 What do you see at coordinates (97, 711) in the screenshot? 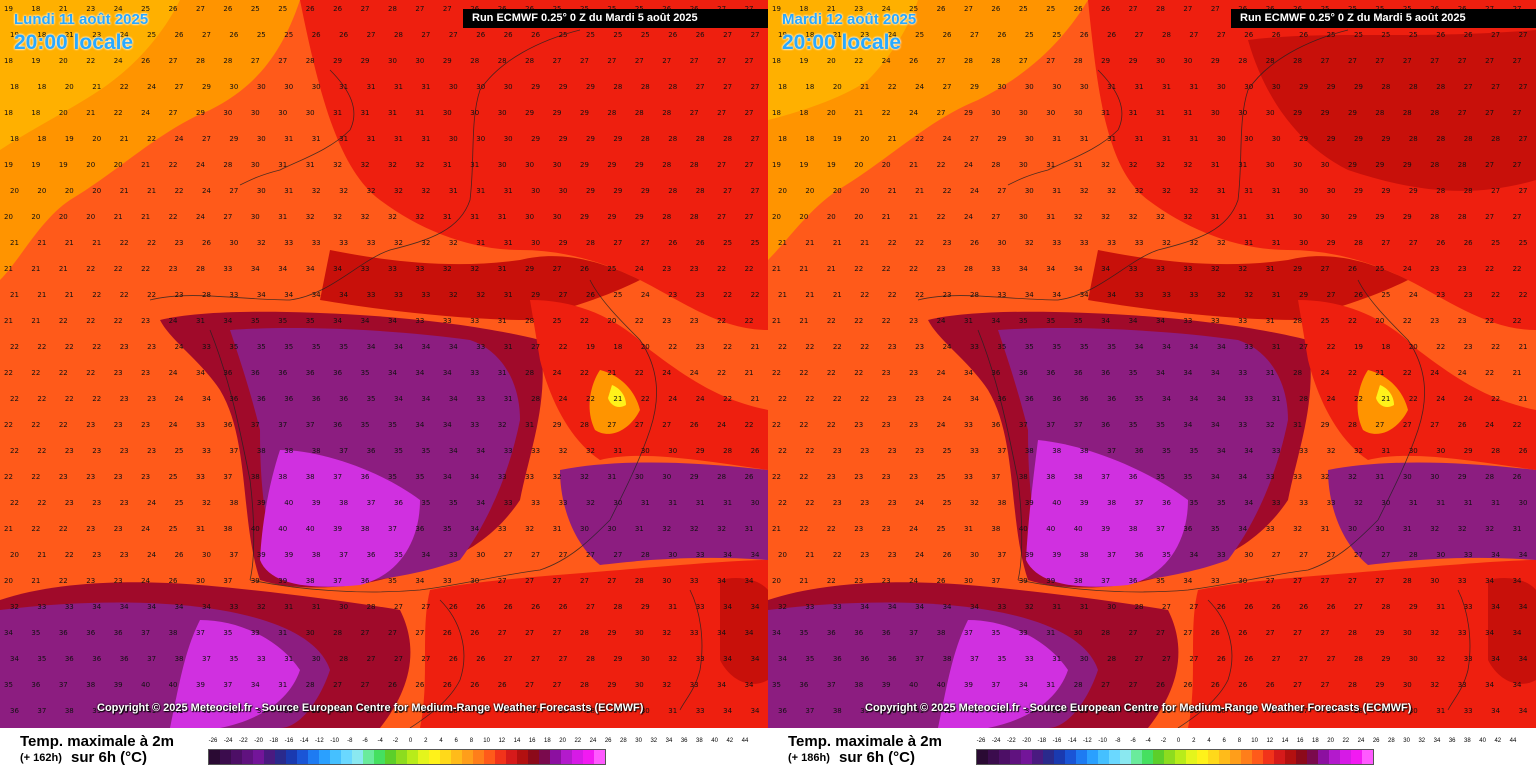
I see `temperature-value: 39` at bounding box center [97, 711].